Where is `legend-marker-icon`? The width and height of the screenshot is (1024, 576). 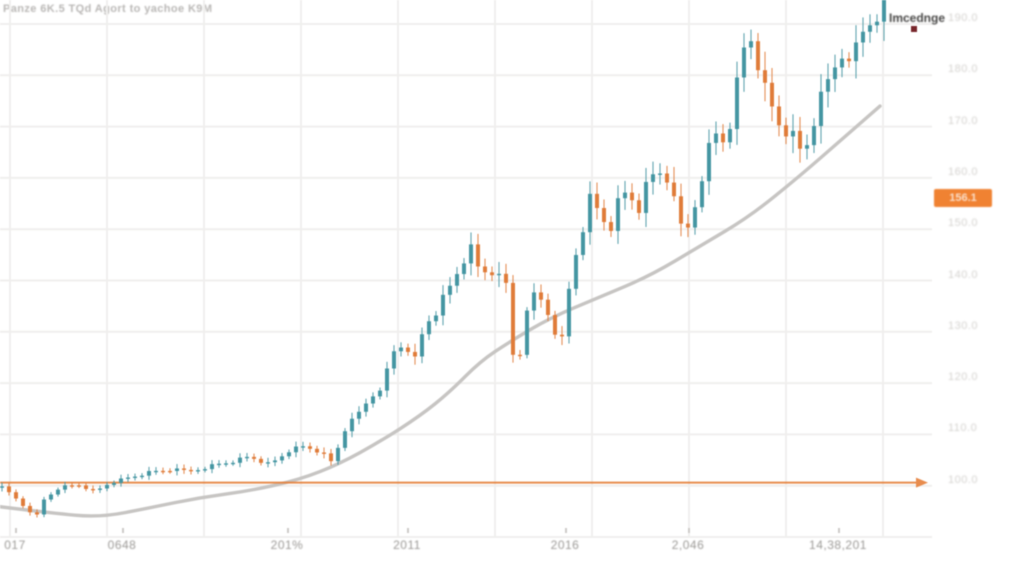
legend-marker-icon is located at coordinates (914, 29).